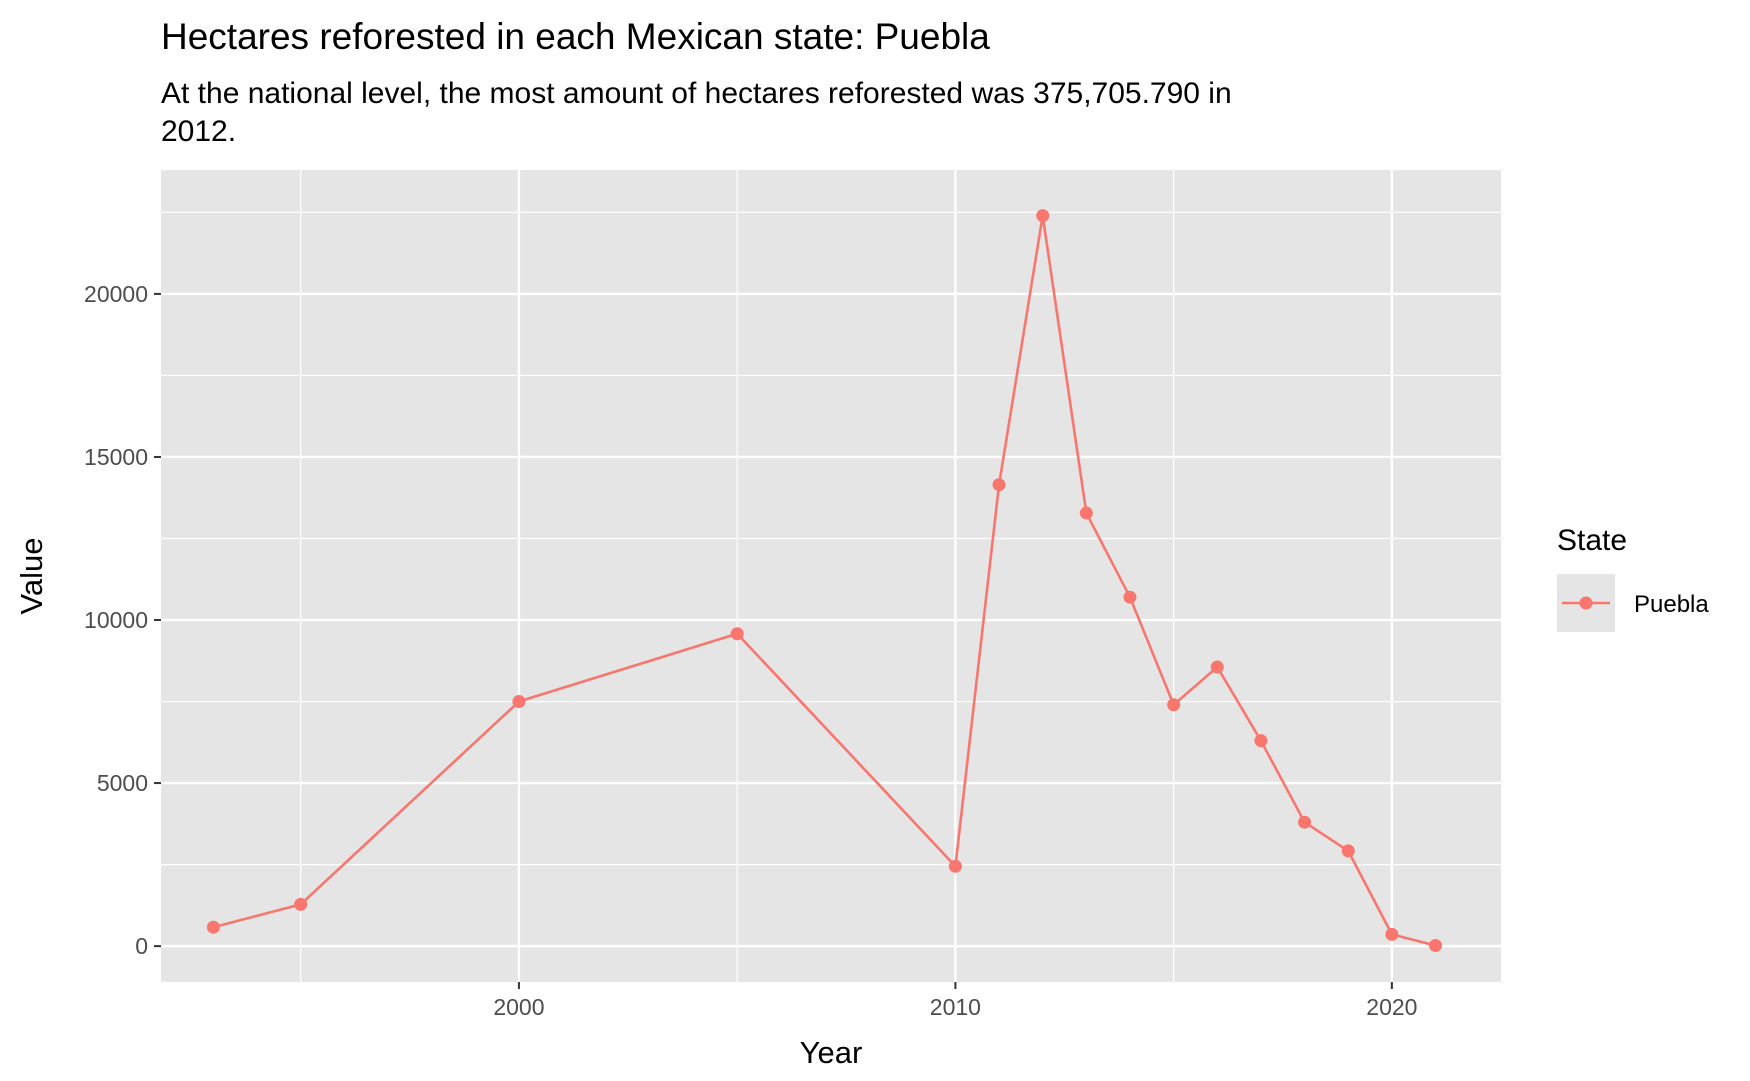 The image size is (1750, 1081). Describe the element at coordinates (831, 1052) in the screenshot. I see `x-axis-title: Year` at that location.